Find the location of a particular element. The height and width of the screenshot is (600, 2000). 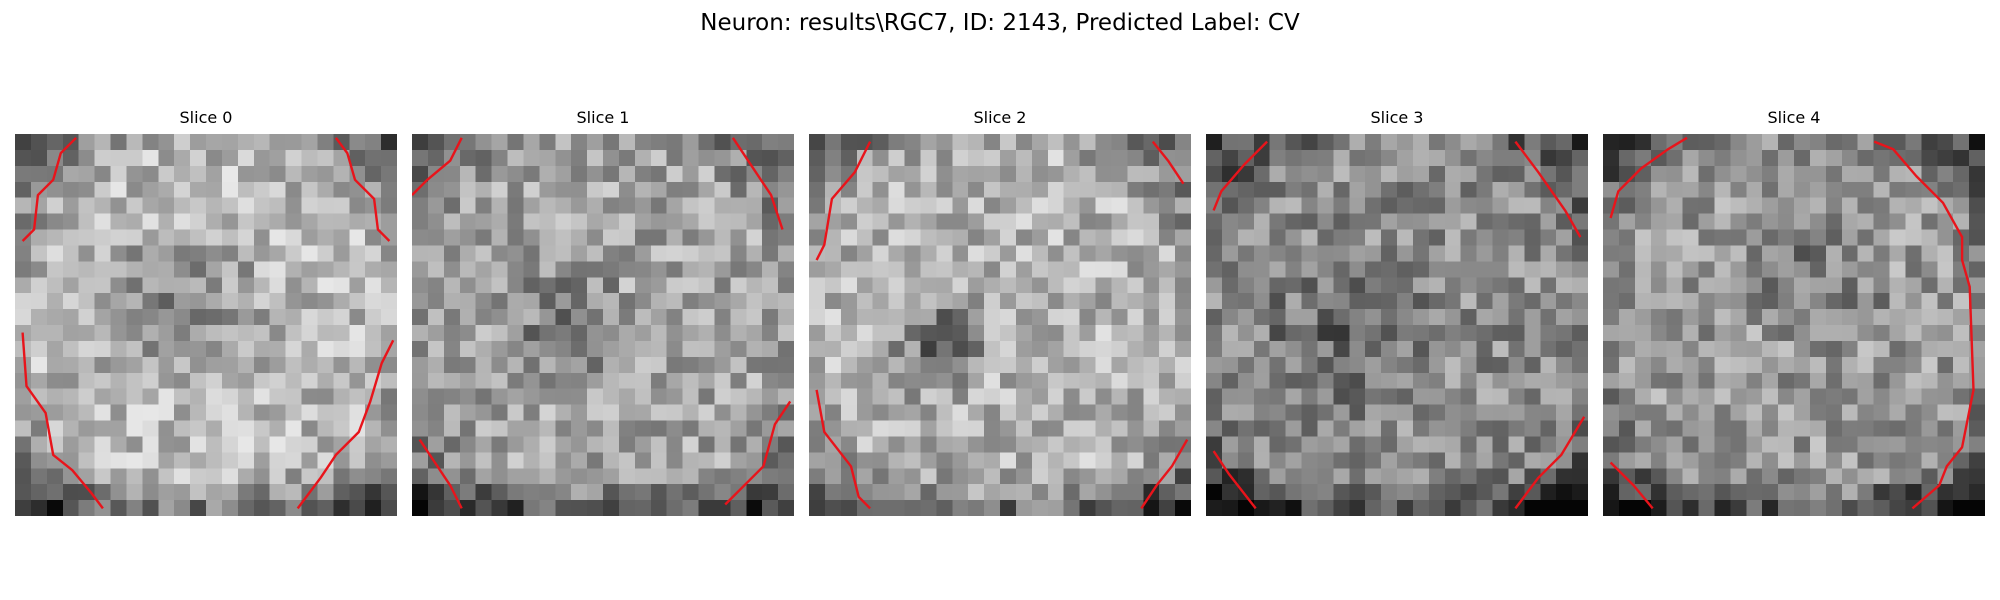

slice-panel-3: Slice 3 is located at coordinates (1397, 312).